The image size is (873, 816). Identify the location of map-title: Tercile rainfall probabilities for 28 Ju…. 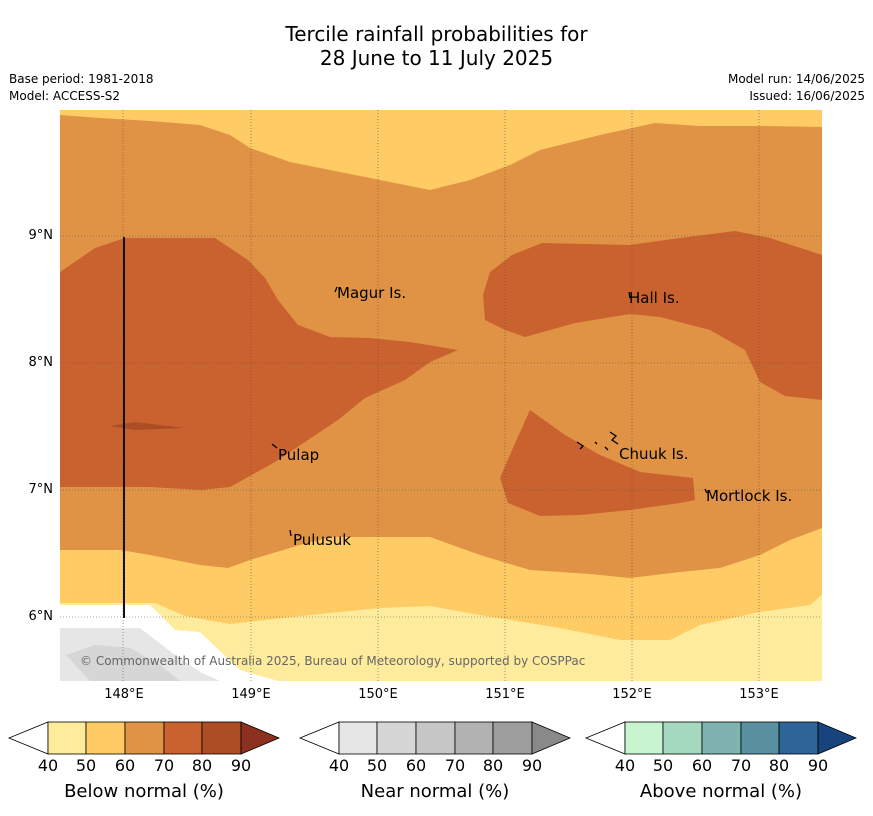
(436, 46).